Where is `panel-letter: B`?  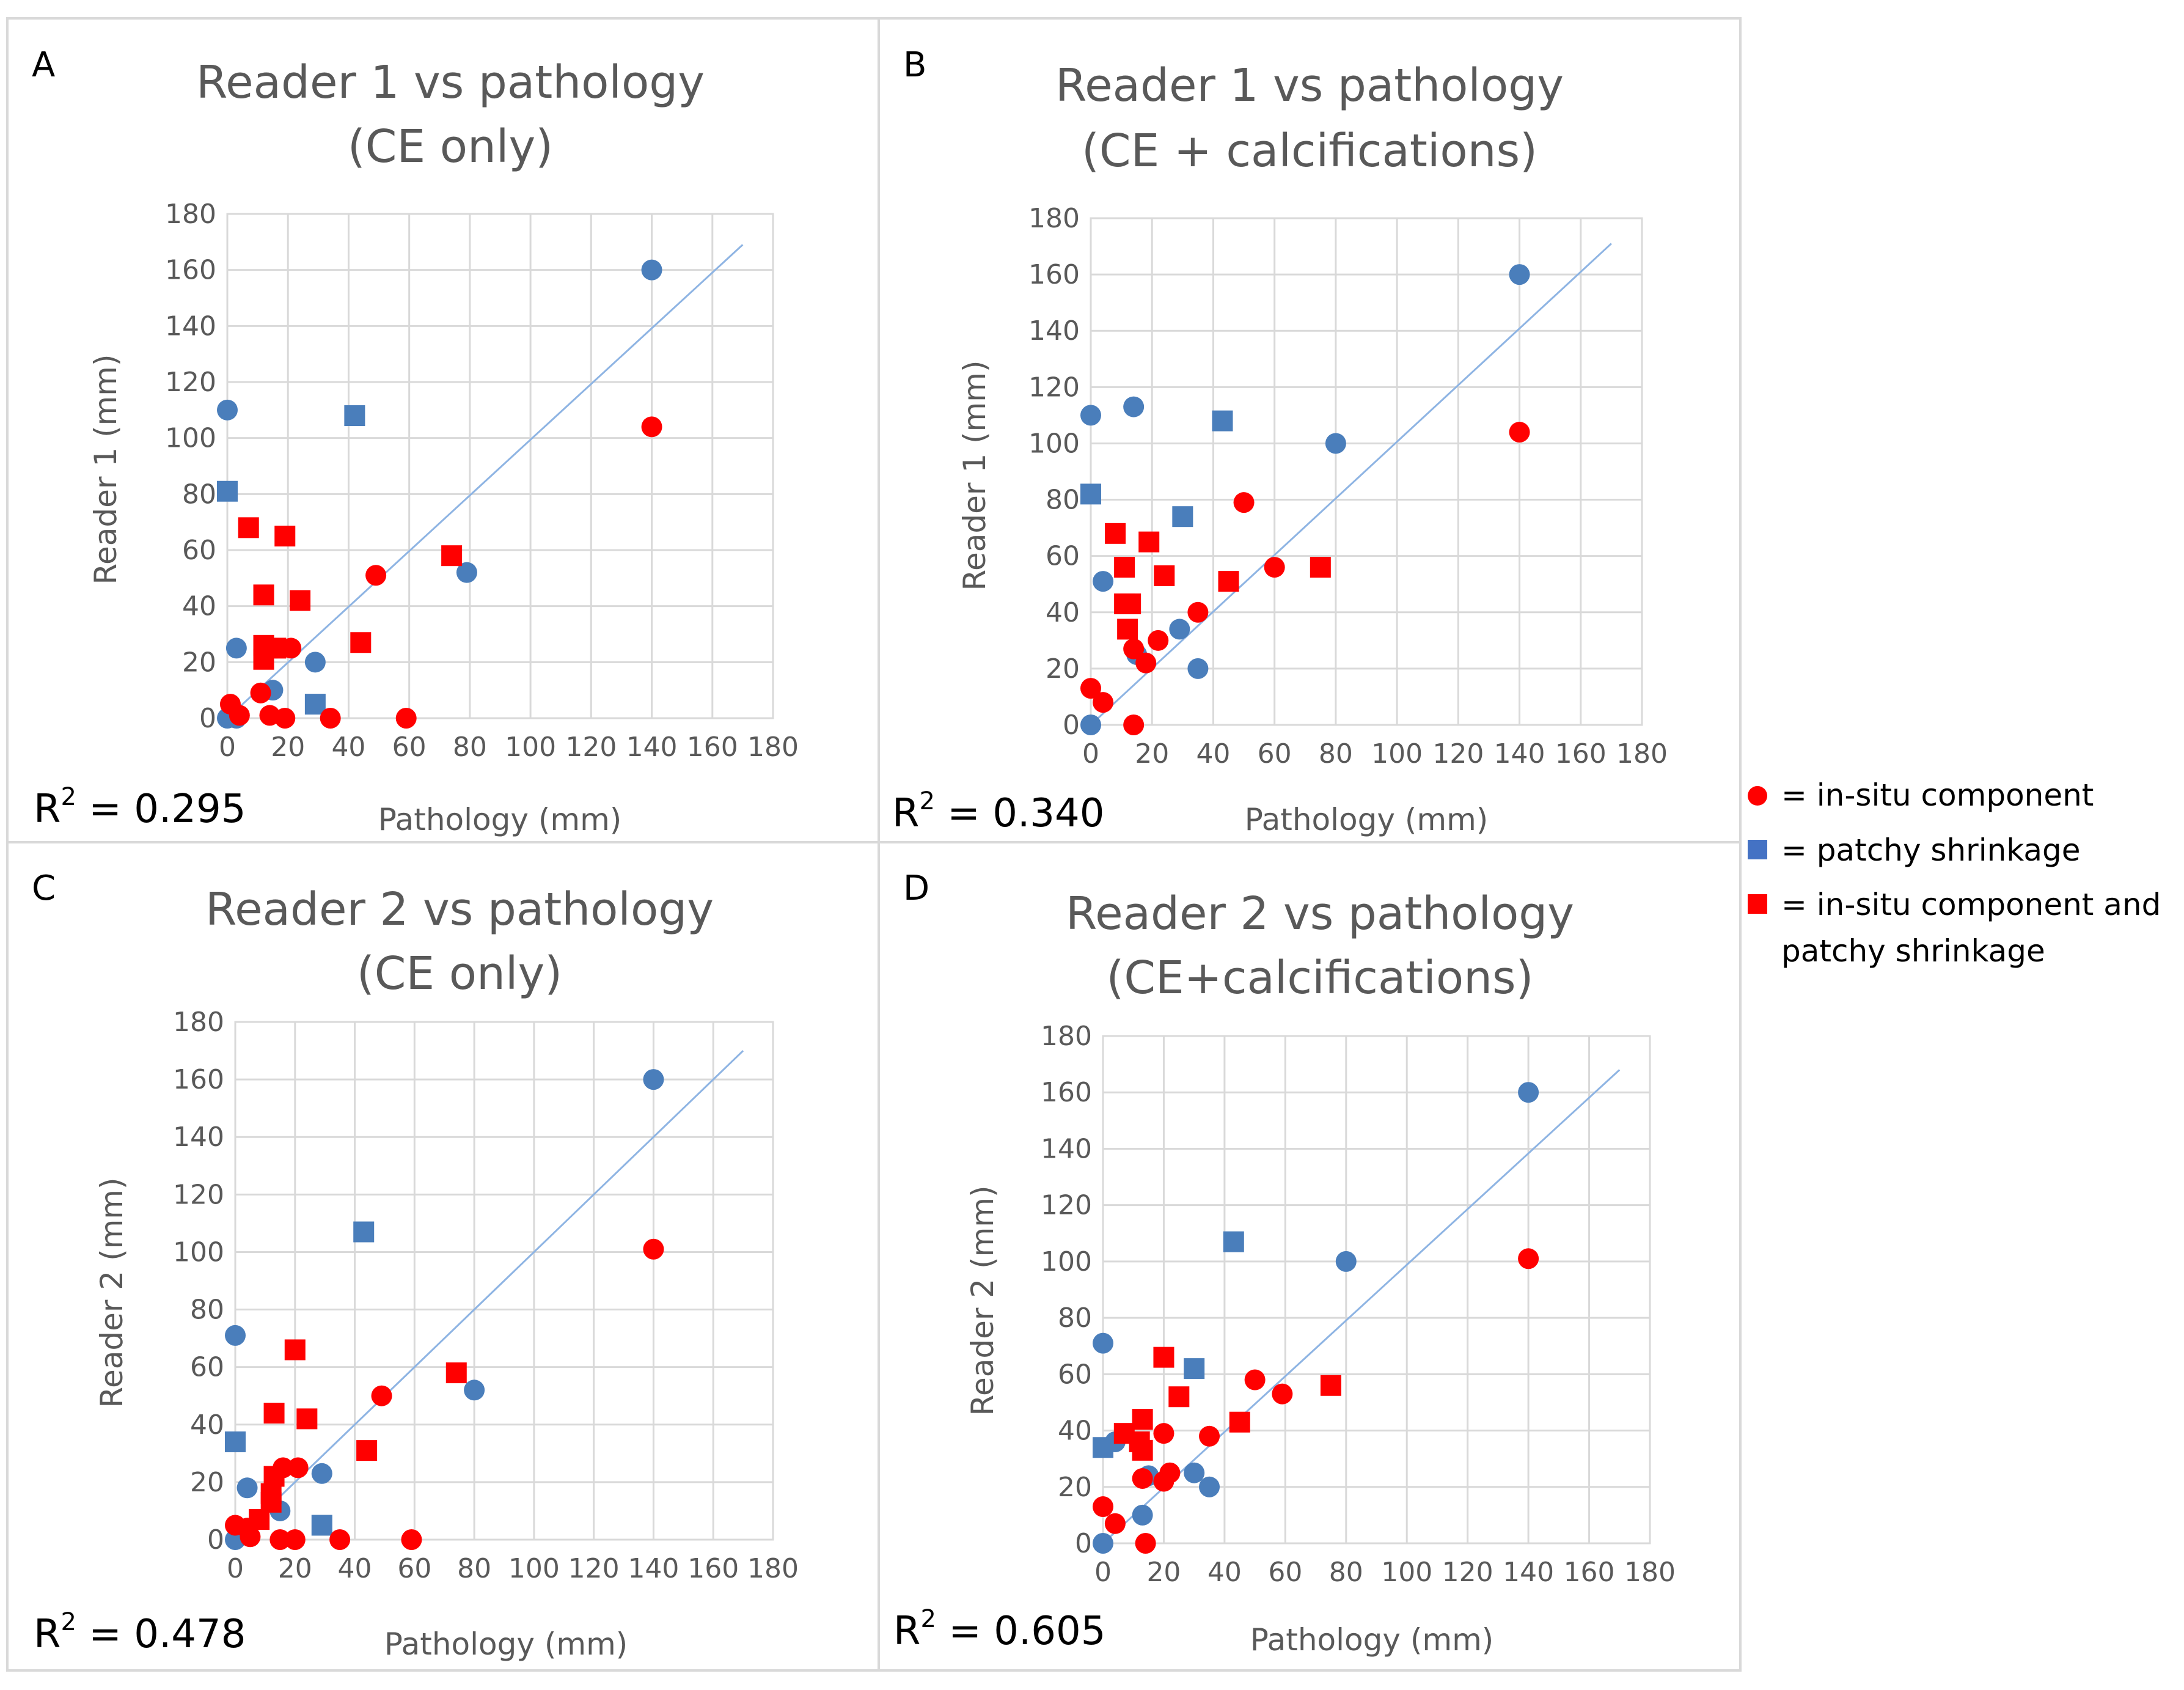 panel-letter: B is located at coordinates (914, 65).